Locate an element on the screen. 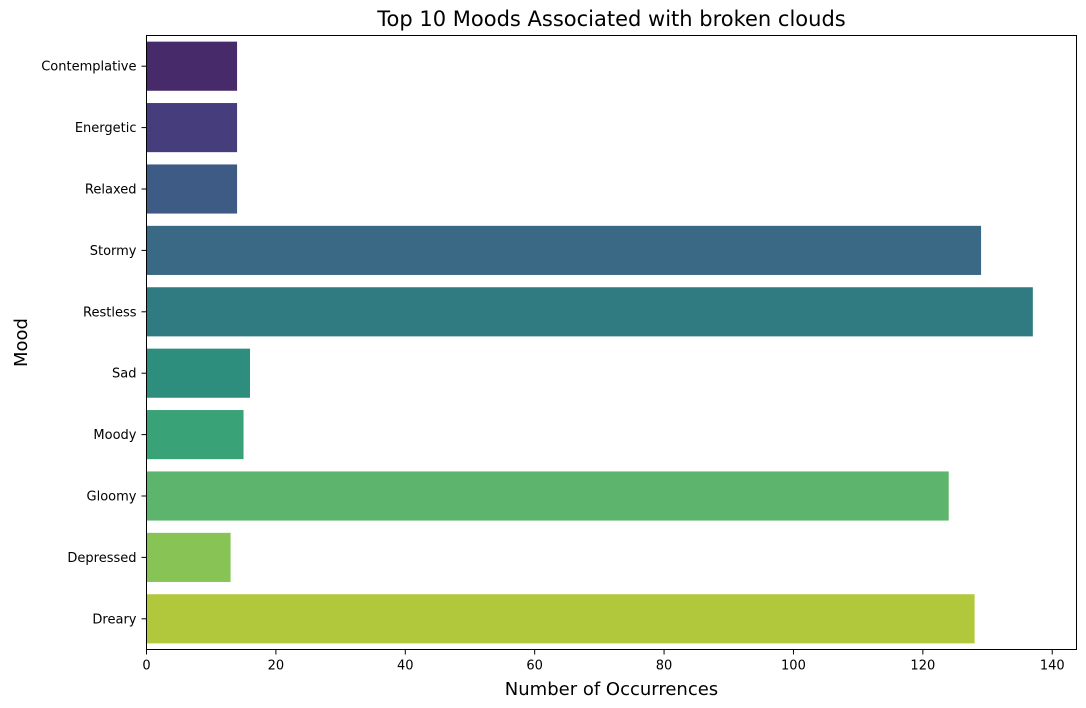 This screenshot has height=708, width=1086. x-tick-group: 0 20 40 60 80 100 120 140 is located at coordinates (603, 661).